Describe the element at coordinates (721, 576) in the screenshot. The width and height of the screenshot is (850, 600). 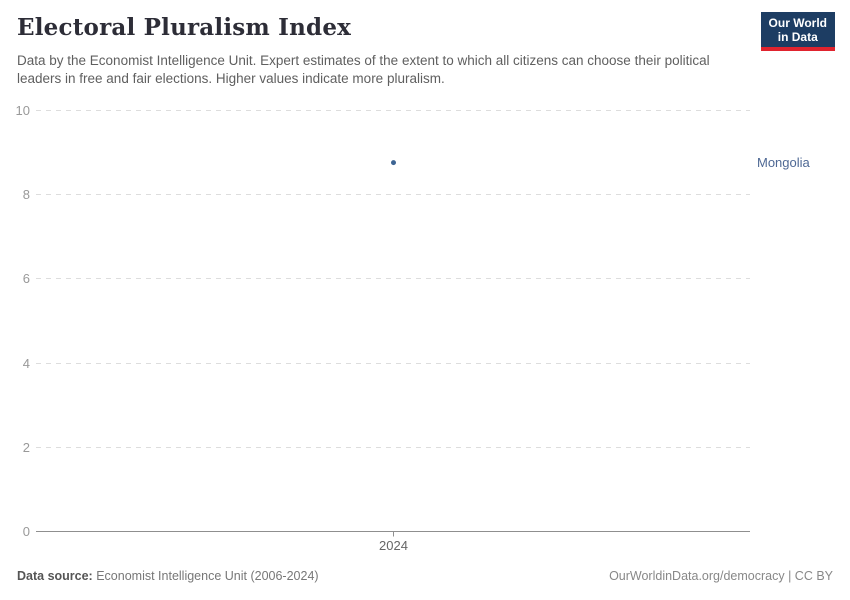
I see `attribution-link: OurWorldinData.org/democracy | CC BY` at that location.